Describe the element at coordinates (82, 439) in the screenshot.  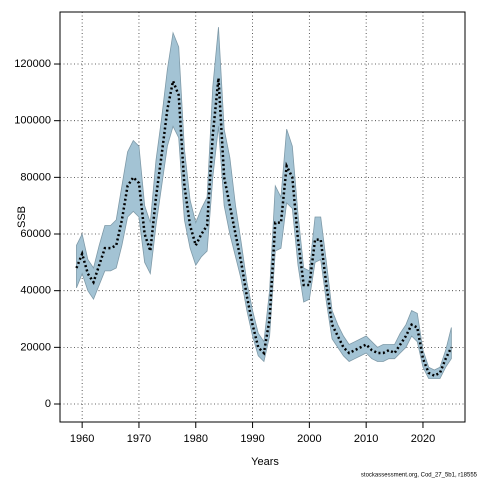
I see `x-tick-label: 1960` at that location.